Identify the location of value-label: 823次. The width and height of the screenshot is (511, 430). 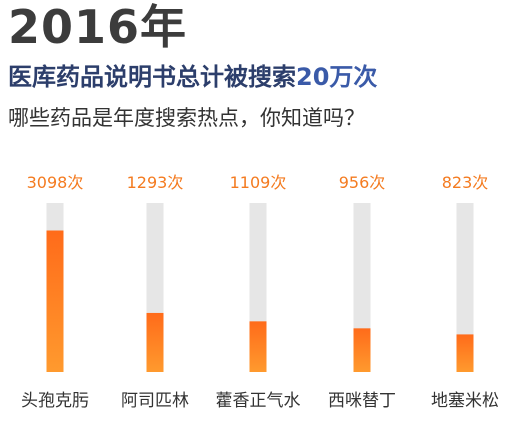
(465, 182).